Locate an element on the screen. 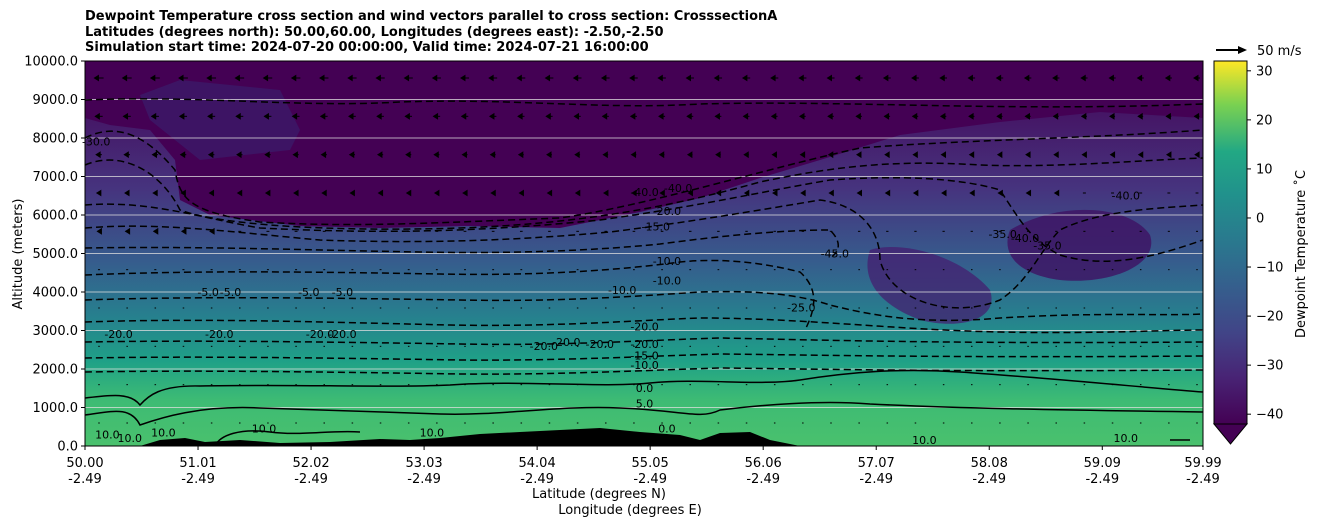 Image resolution: width=1320 pixels, height=526 pixels. contour-label: -35.0 is located at coordinates (1047, 246).